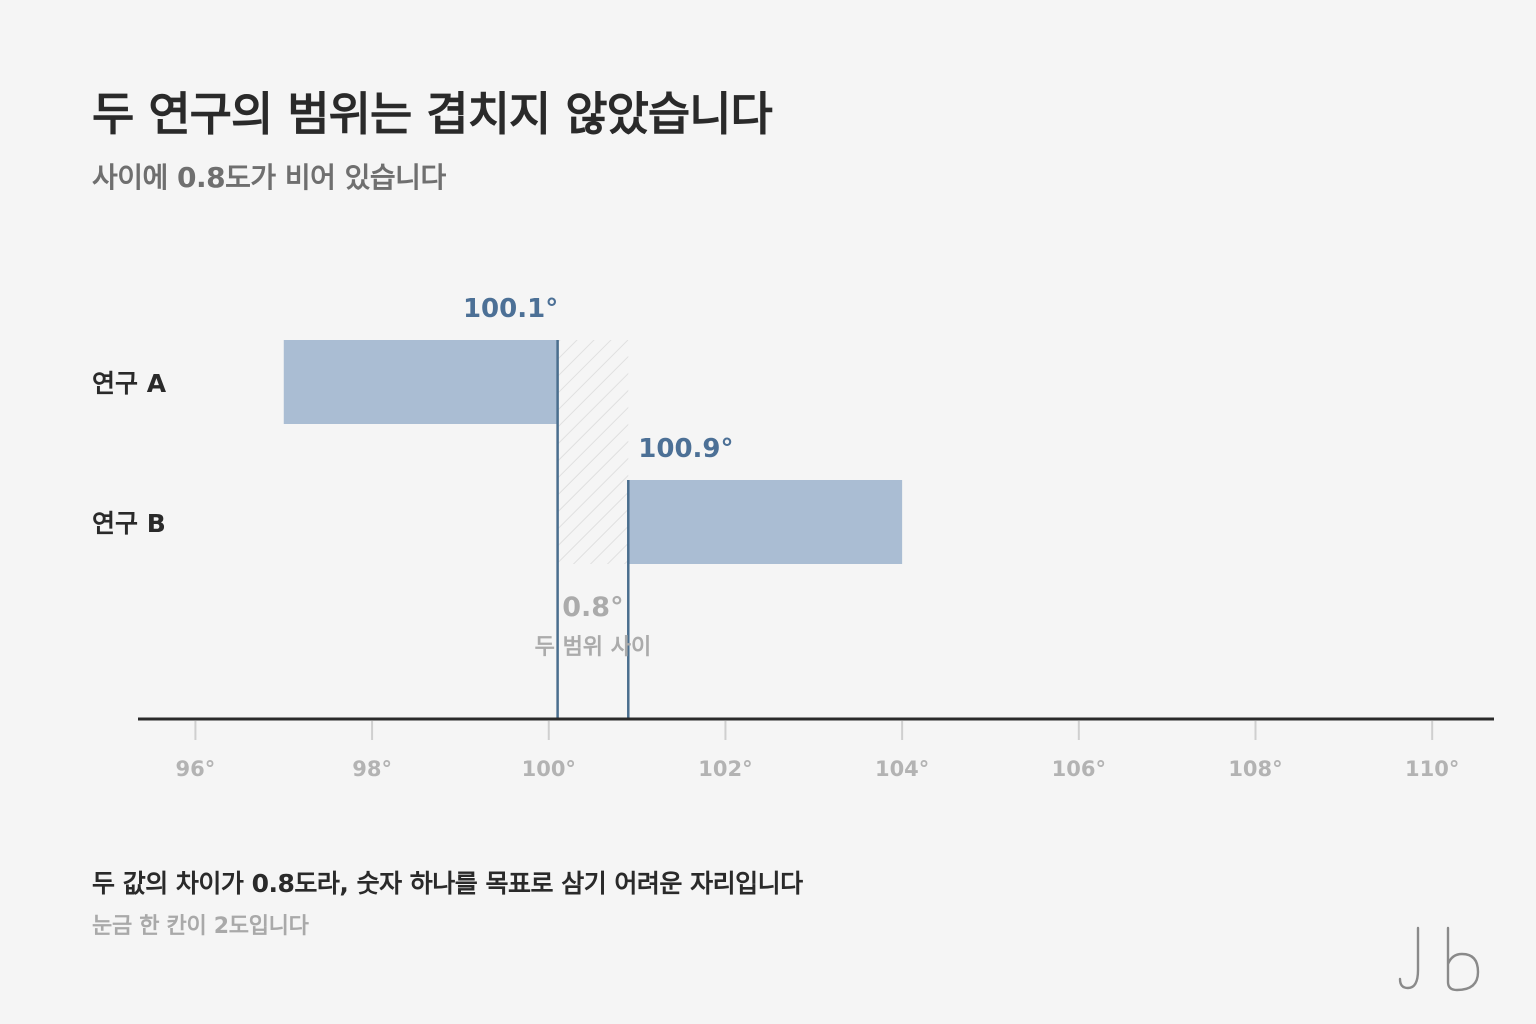  What do you see at coordinates (129, 523) in the screenshot?
I see `category-label-b: 연구 B` at bounding box center [129, 523].